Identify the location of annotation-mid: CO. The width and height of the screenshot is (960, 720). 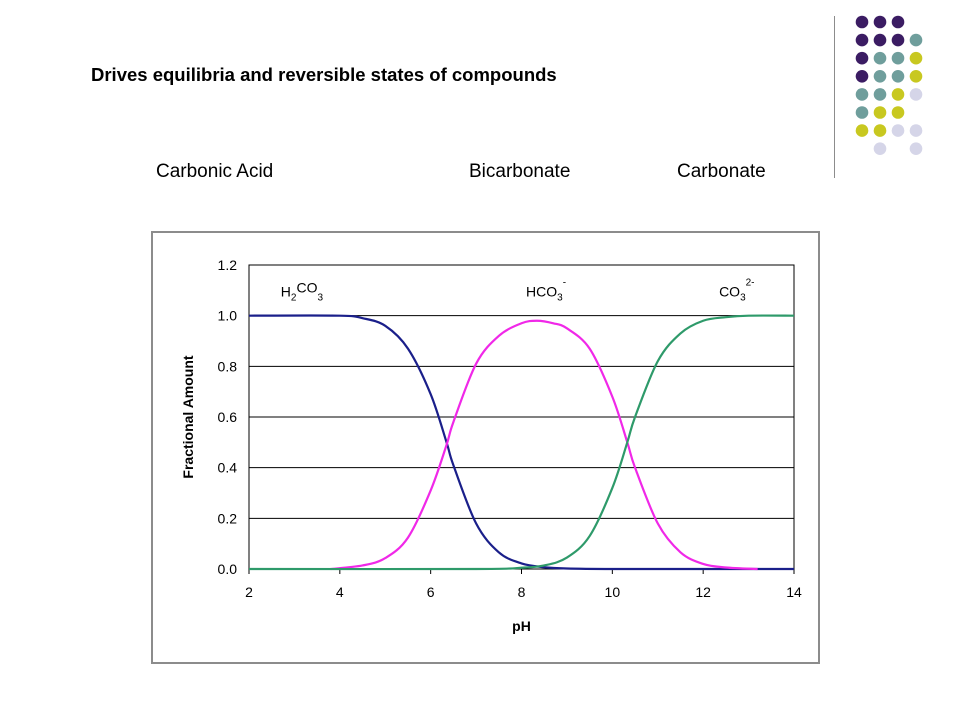
(306, 288).